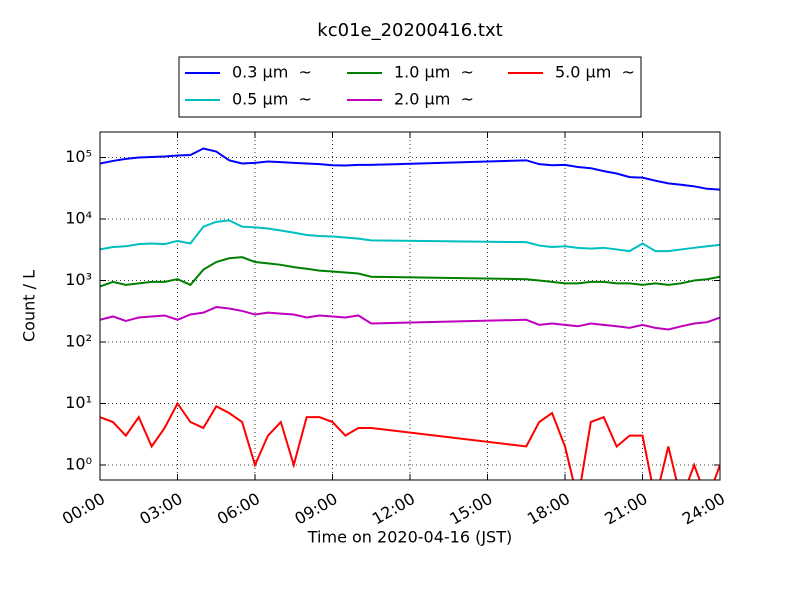  What do you see at coordinates (410, 87) in the screenshot?
I see `legend-box` at bounding box center [410, 87].